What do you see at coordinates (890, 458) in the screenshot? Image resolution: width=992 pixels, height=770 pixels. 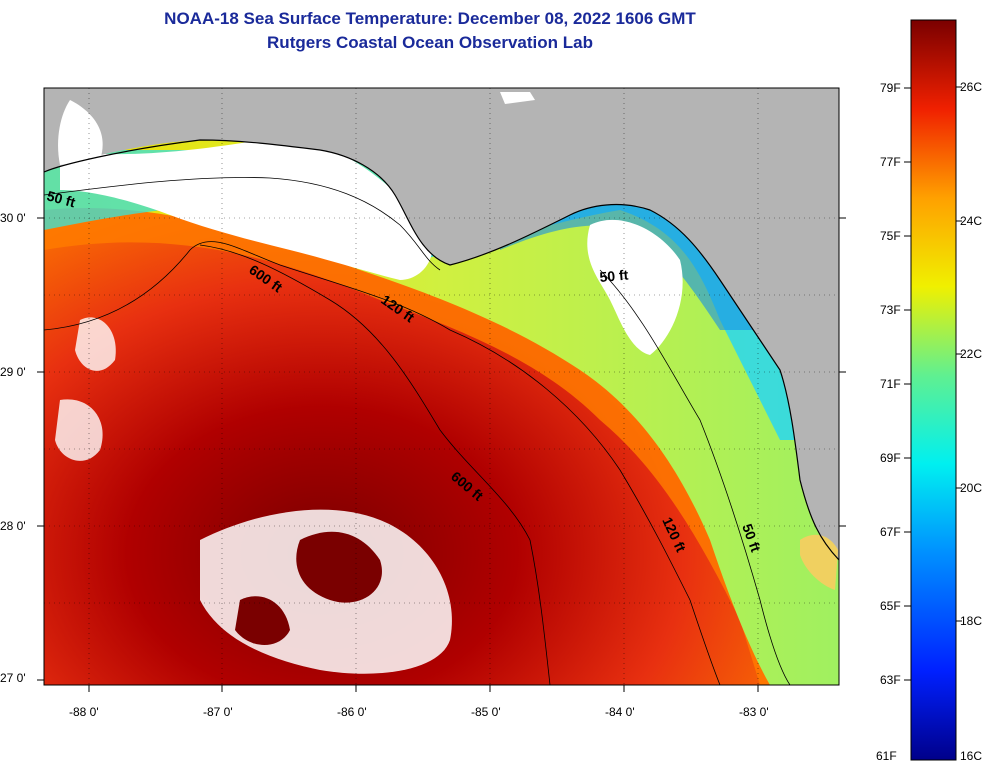 I see `colorbar-f-label: 69F` at bounding box center [890, 458].